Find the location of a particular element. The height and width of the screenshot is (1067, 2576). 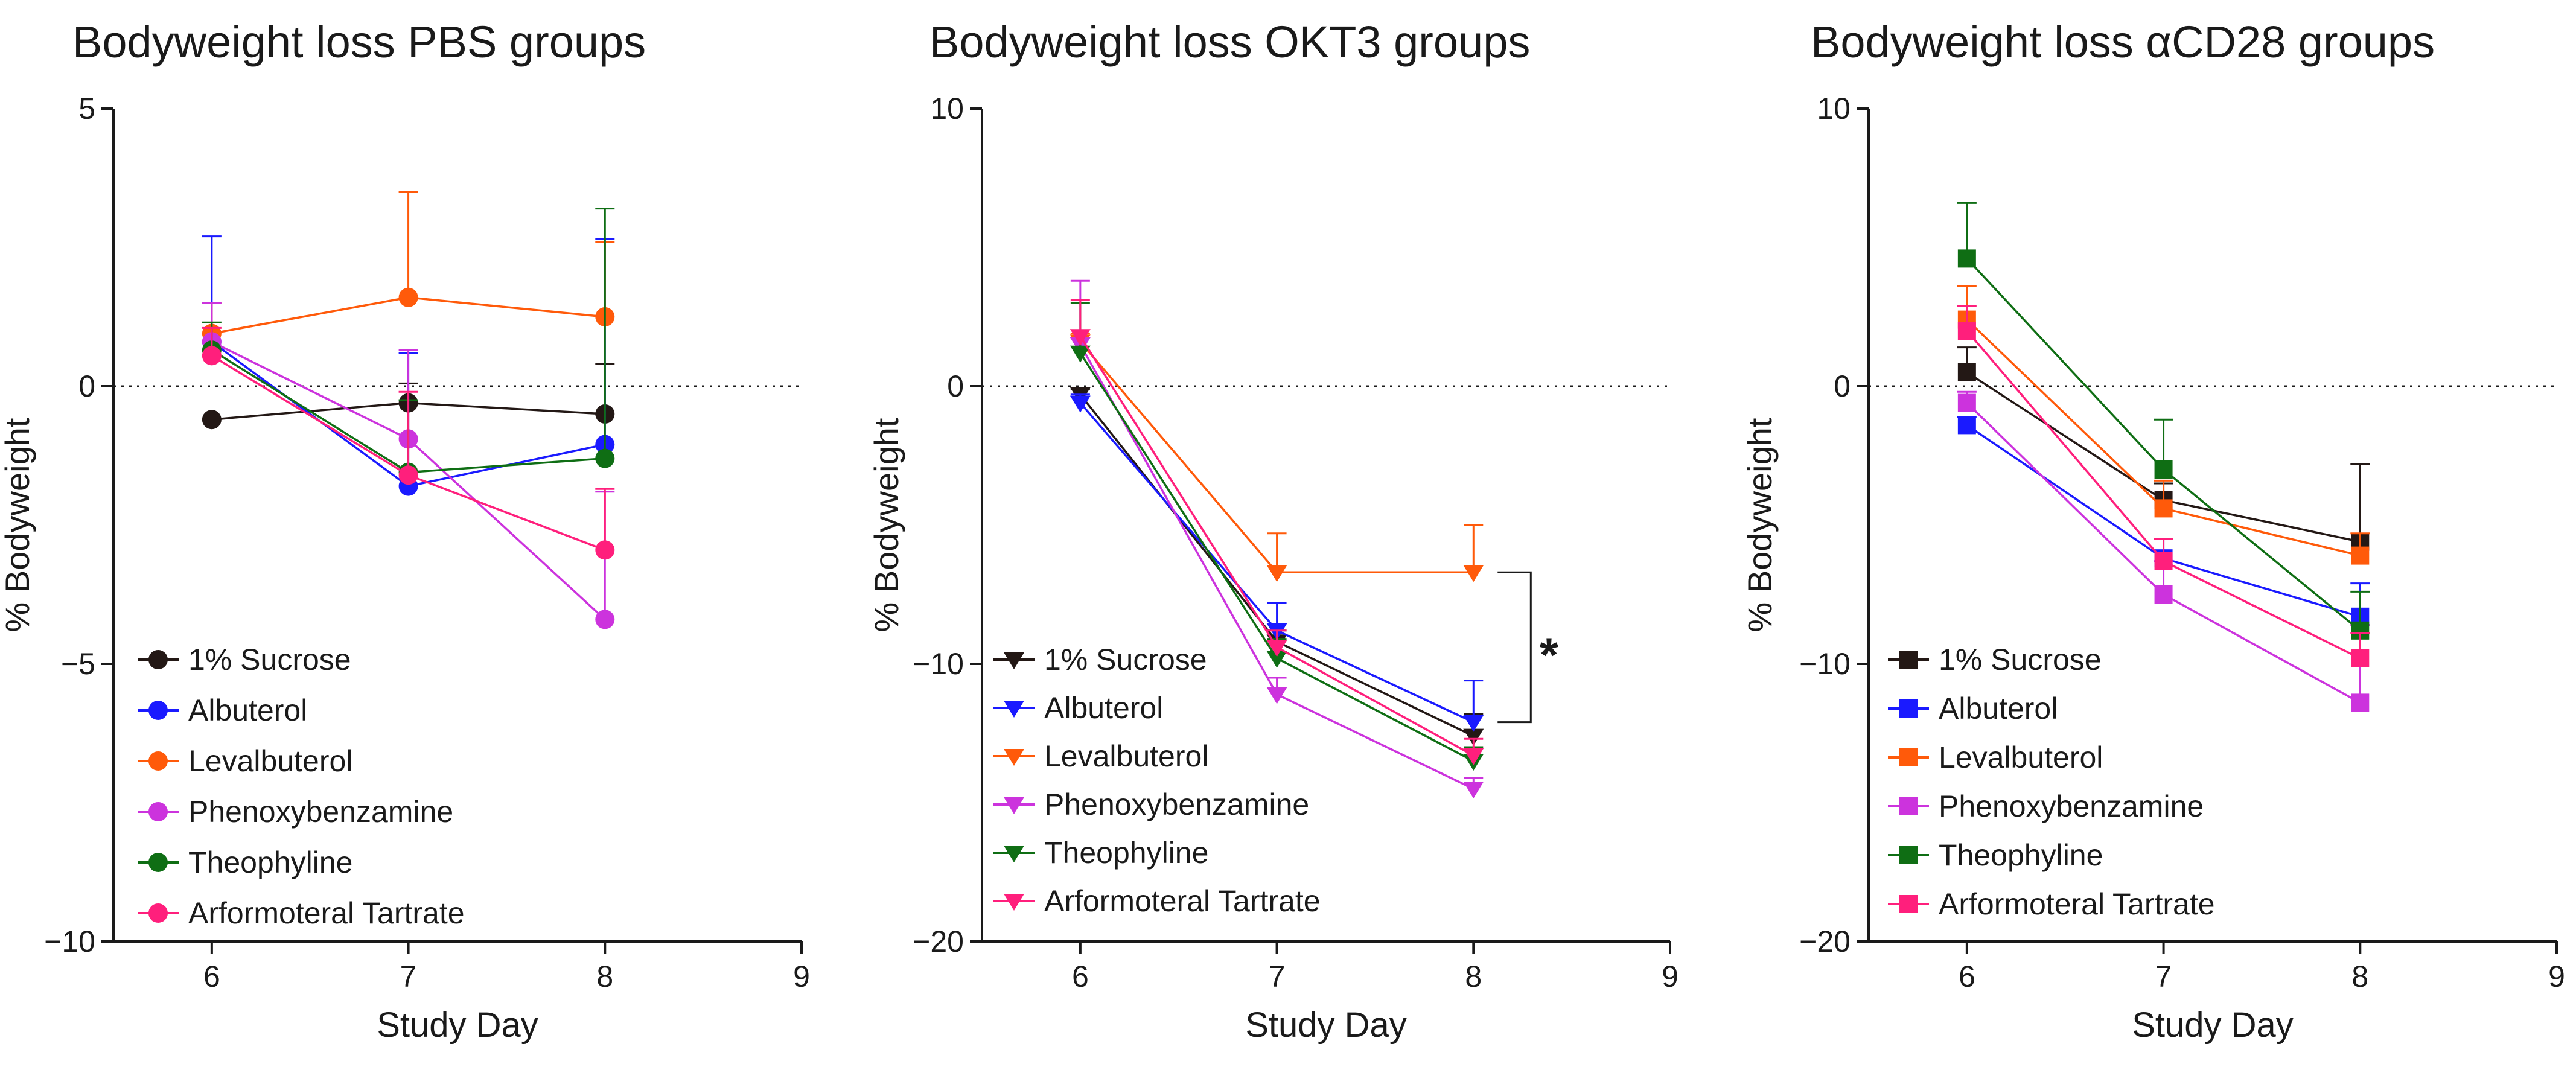

panel-3-x-tick-label: 9 is located at coordinates (2556, 976).